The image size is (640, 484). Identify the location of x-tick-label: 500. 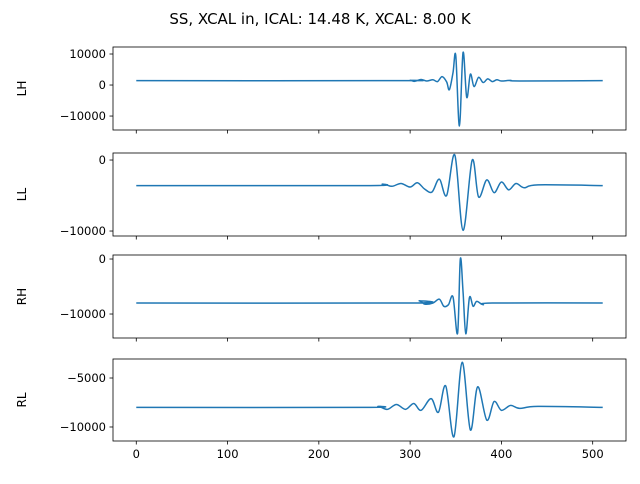
(593, 454).